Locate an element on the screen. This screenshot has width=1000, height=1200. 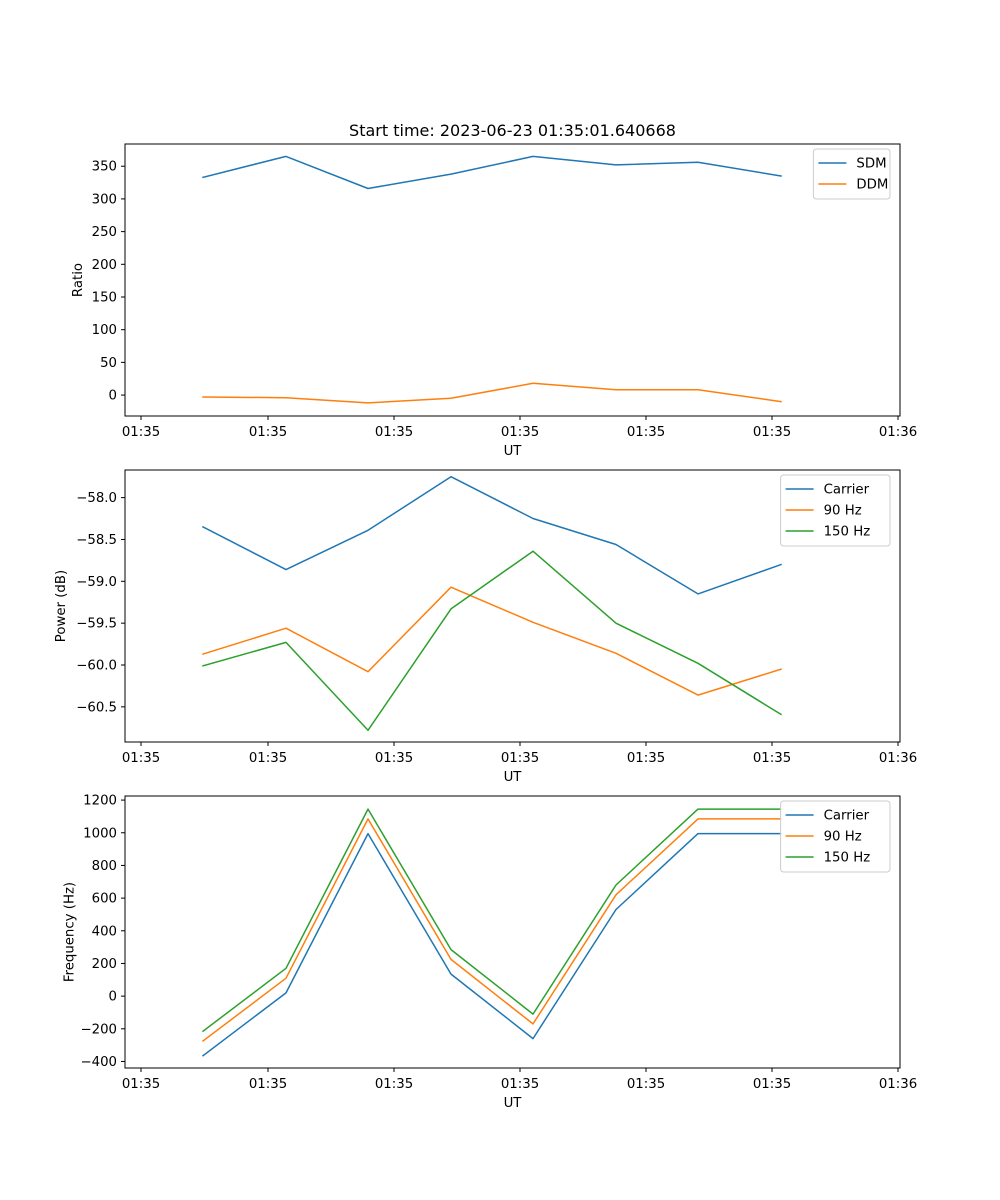
series-line-ddm is located at coordinates (492, 393).